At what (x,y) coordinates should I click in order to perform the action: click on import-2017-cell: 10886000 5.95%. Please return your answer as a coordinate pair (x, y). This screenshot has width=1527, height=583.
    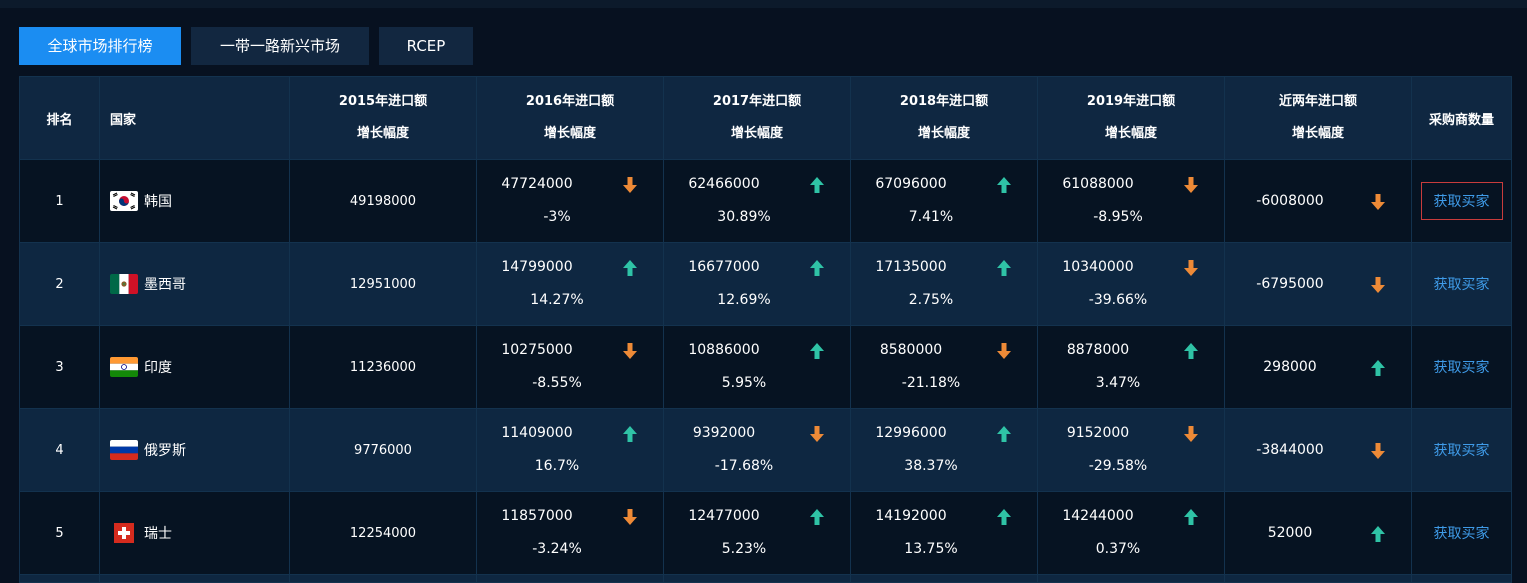
    Looking at the image, I should click on (757, 367).